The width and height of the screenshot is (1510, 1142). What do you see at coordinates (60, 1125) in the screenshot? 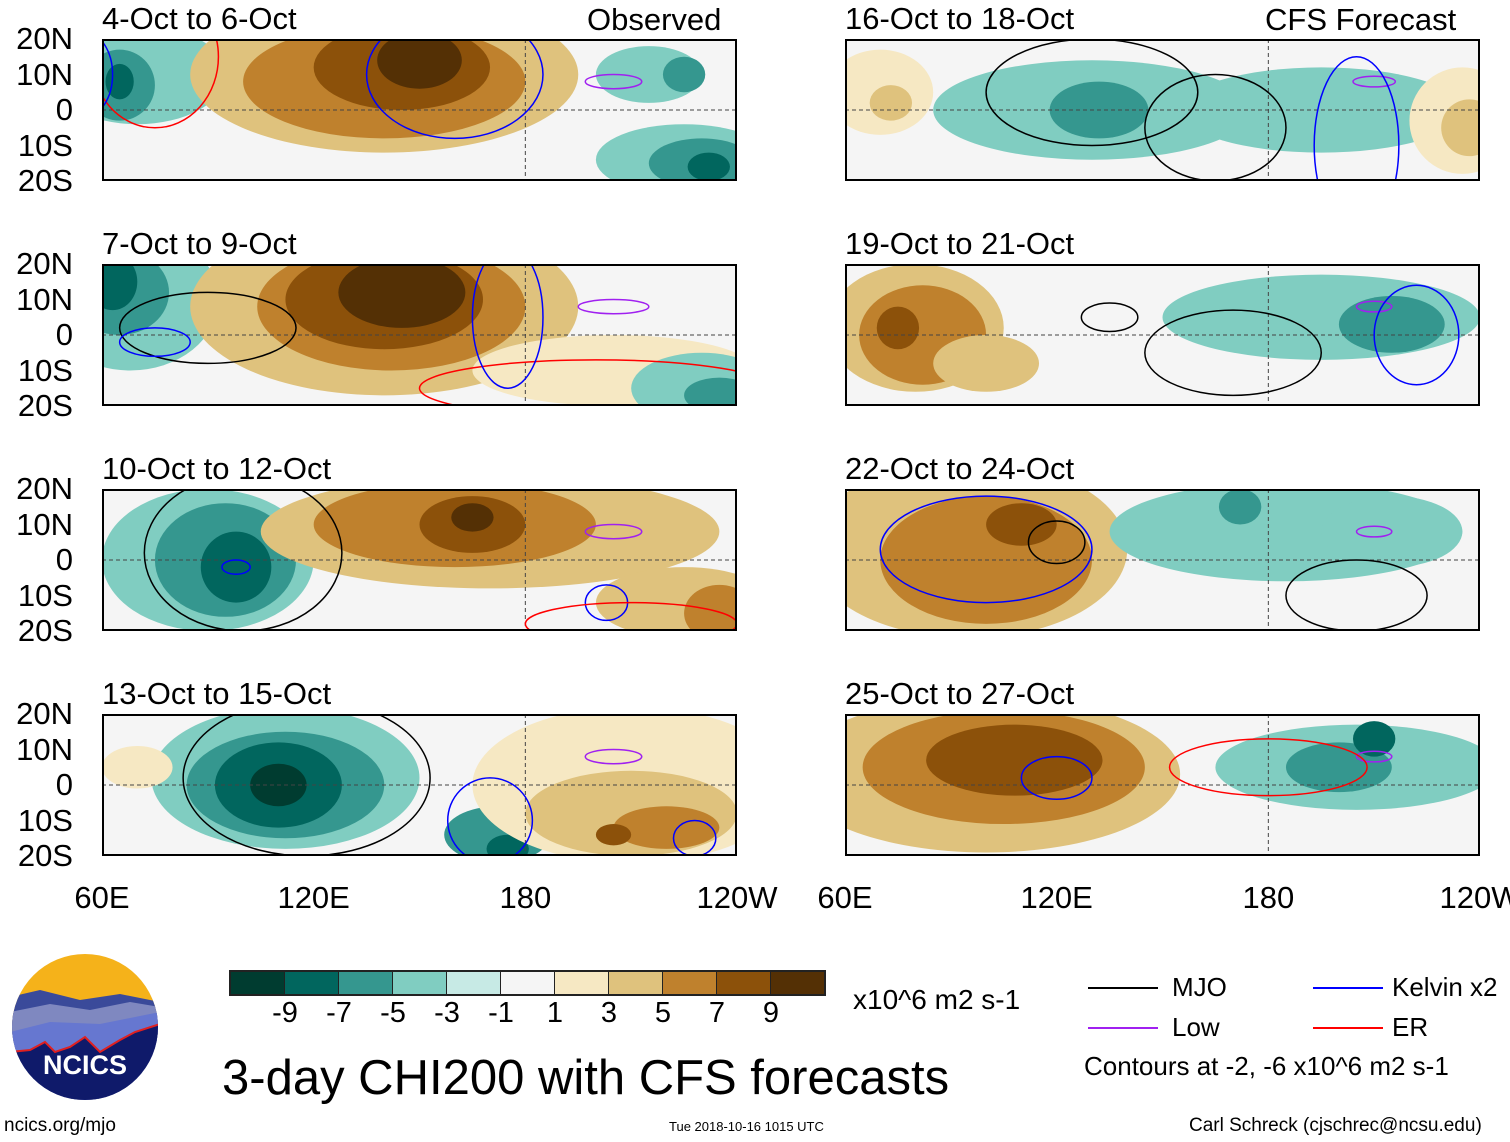
I see `footer-url: ncics.org/mjo` at bounding box center [60, 1125].